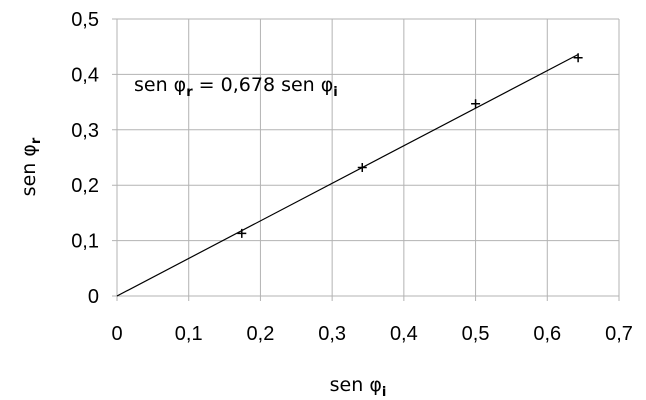 The width and height of the screenshot is (646, 400). Describe the element at coordinates (189, 334) in the screenshot. I see `x-tick-label-1: 0,1` at that location.